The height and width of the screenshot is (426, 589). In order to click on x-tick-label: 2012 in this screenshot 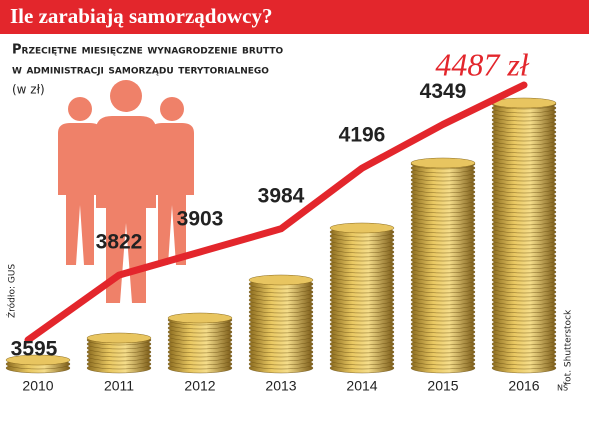, I will do `click(199, 386)`.